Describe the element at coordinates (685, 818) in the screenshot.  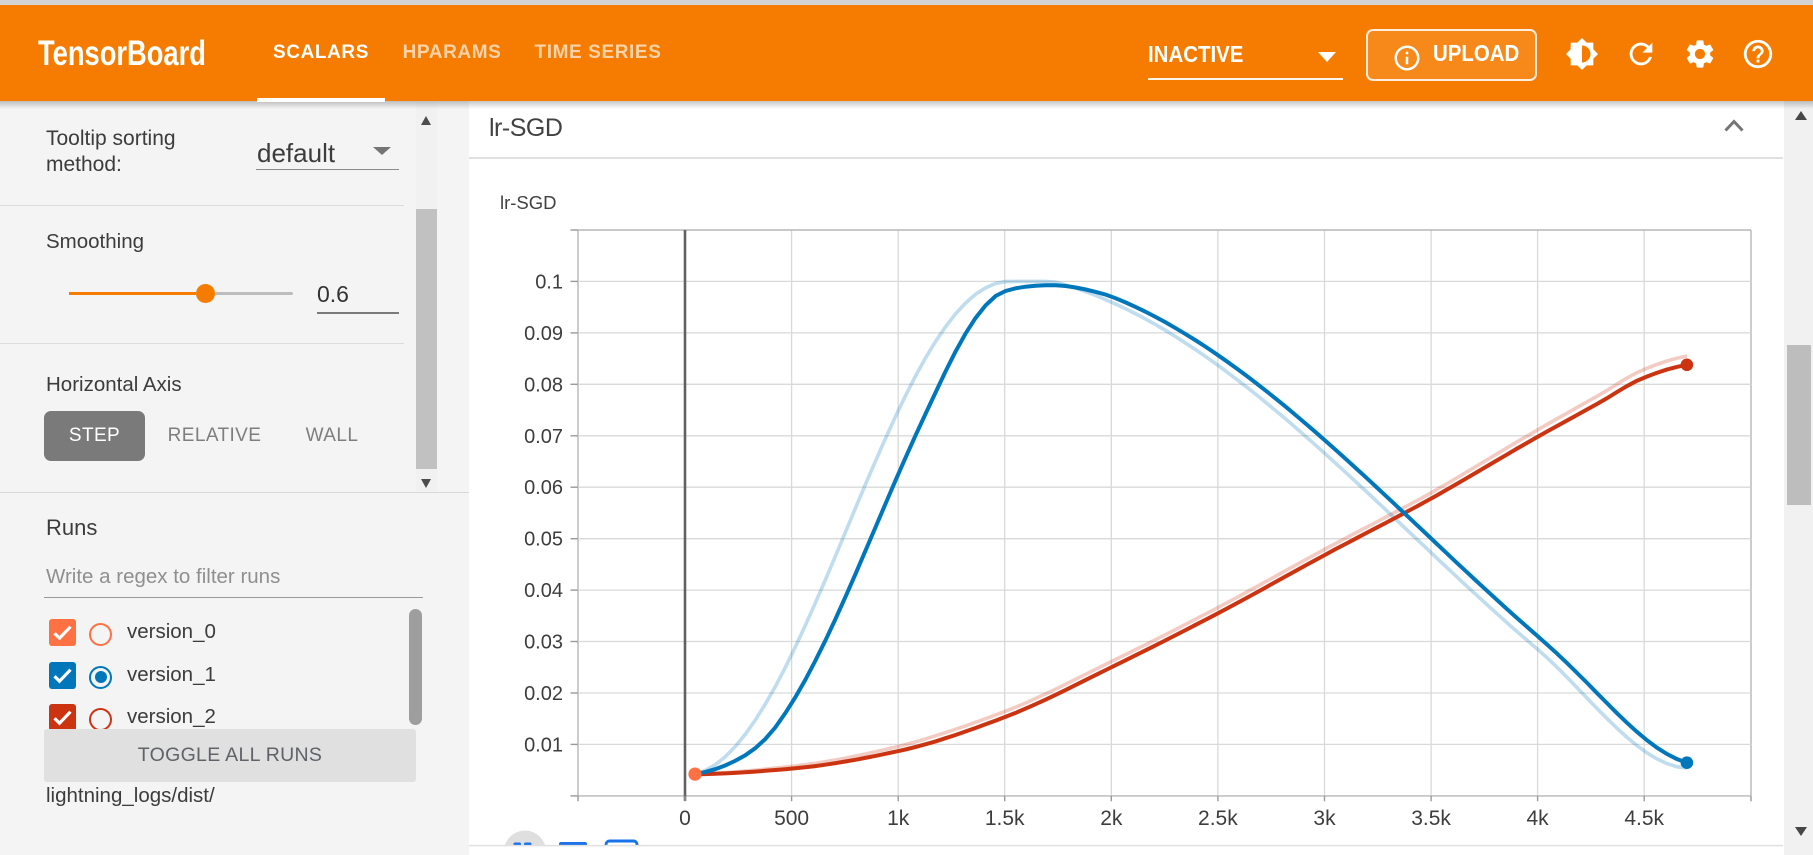
I see `svg-text: 0` at that location.